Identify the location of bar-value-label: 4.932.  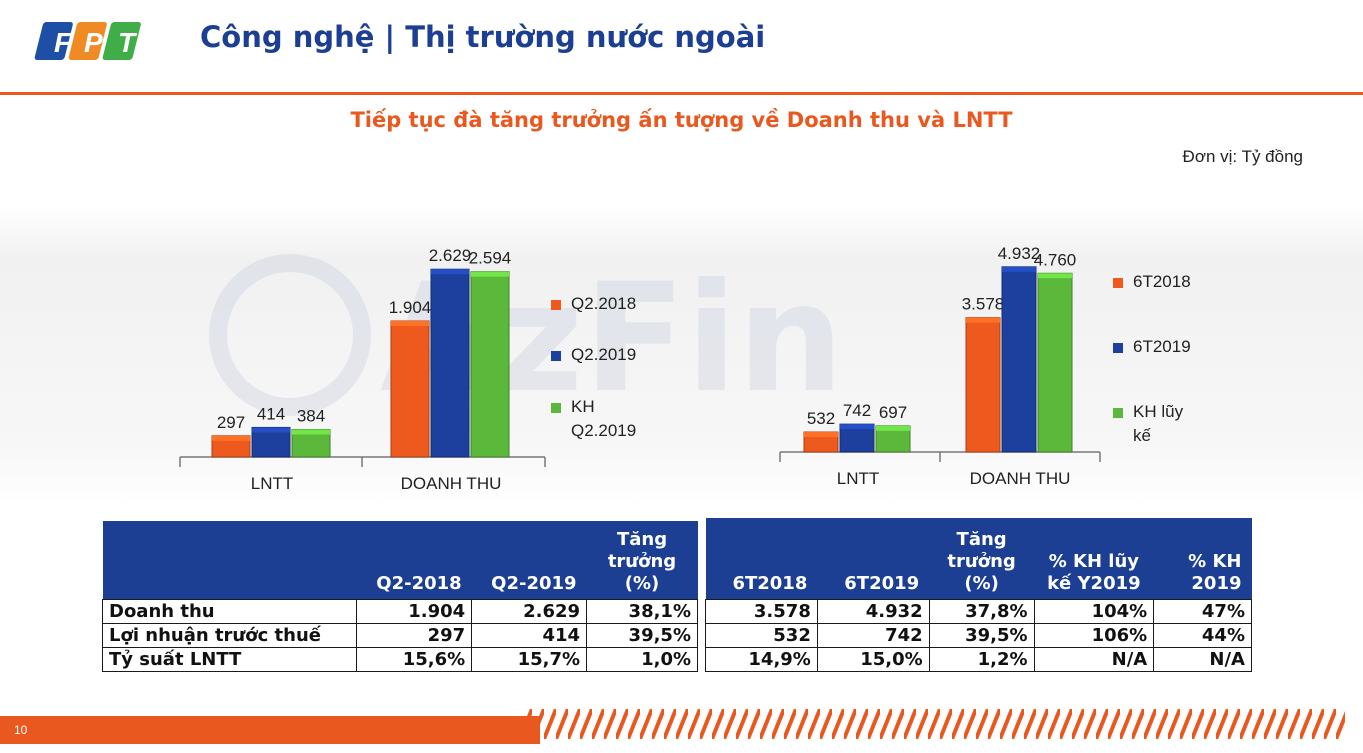
(1019, 253).